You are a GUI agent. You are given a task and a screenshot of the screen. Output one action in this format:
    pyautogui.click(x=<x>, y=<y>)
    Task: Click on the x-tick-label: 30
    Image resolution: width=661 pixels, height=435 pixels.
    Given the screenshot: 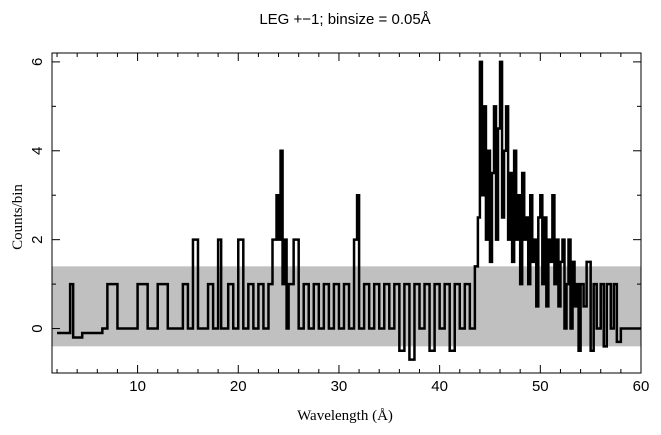 What is the action you would take?
    pyautogui.click(x=339, y=386)
    